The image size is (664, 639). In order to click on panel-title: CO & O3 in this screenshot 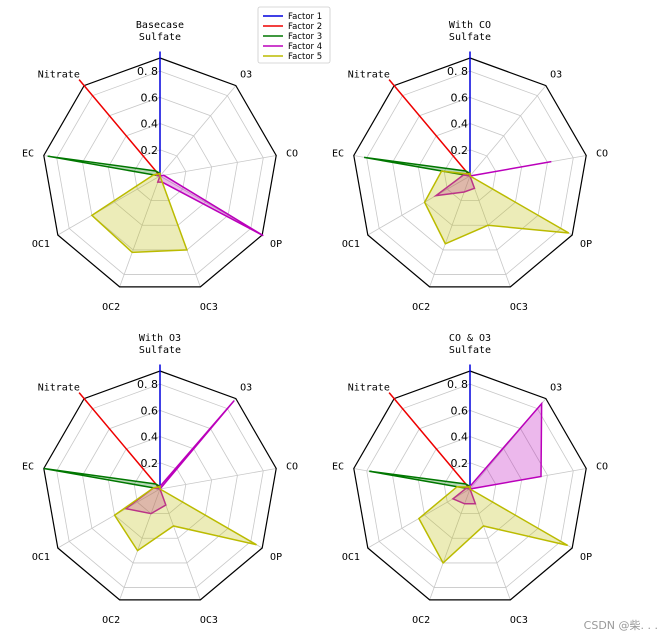, I will do `click(470, 338)`.